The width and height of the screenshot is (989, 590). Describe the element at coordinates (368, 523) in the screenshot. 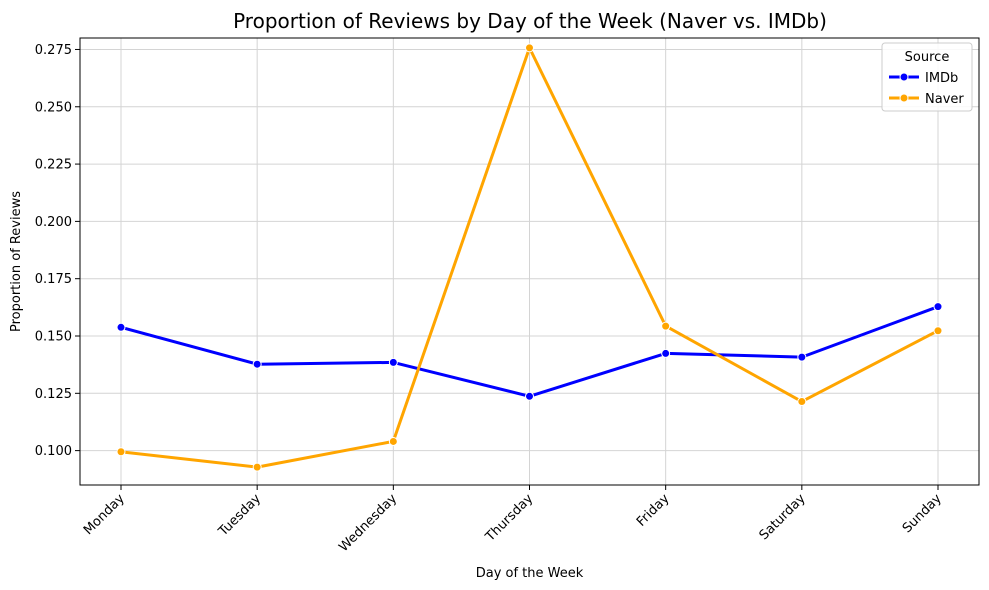

I see `x-tick-label: Wednesday` at that location.